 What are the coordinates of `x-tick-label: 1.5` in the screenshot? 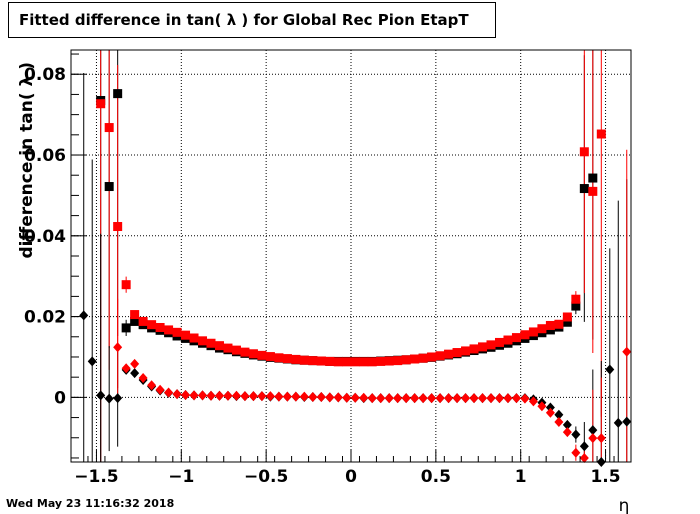 It's located at (605, 477).